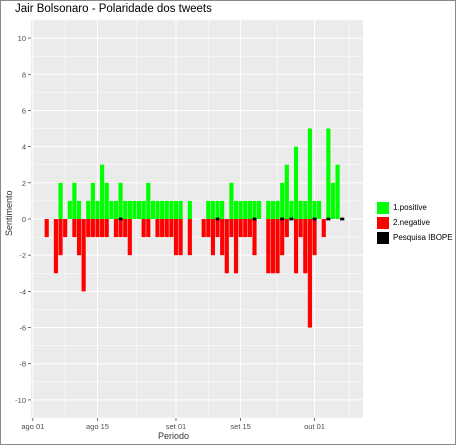 The image size is (456, 446). What do you see at coordinates (97, 426) in the screenshot?
I see `x-tick-label: ago 15` at bounding box center [97, 426].